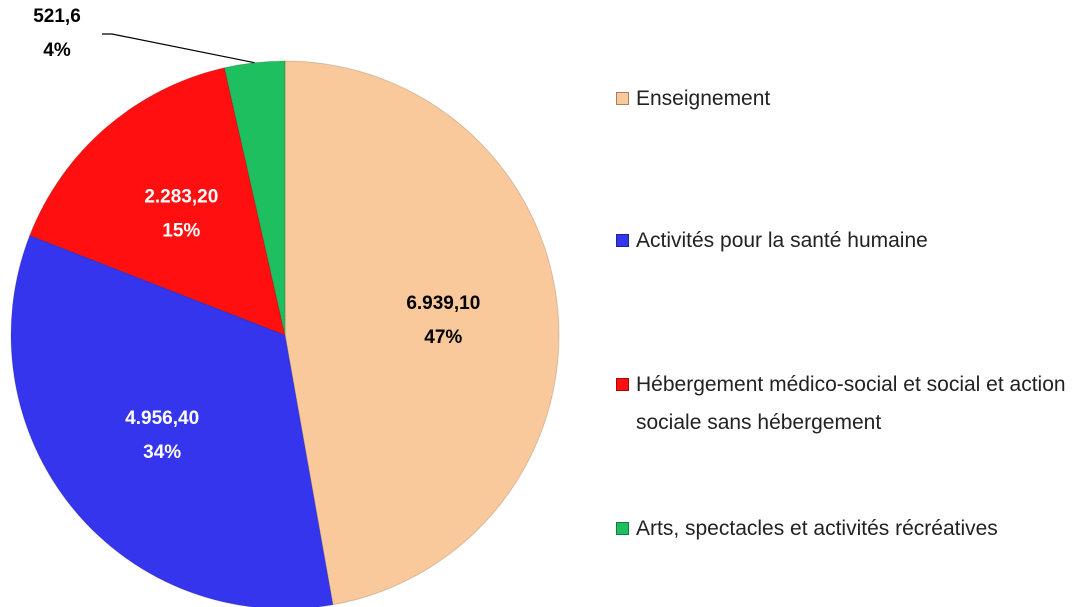 This screenshot has width=1081, height=607. I want to click on data-label-percent: 47%, so click(443, 337).